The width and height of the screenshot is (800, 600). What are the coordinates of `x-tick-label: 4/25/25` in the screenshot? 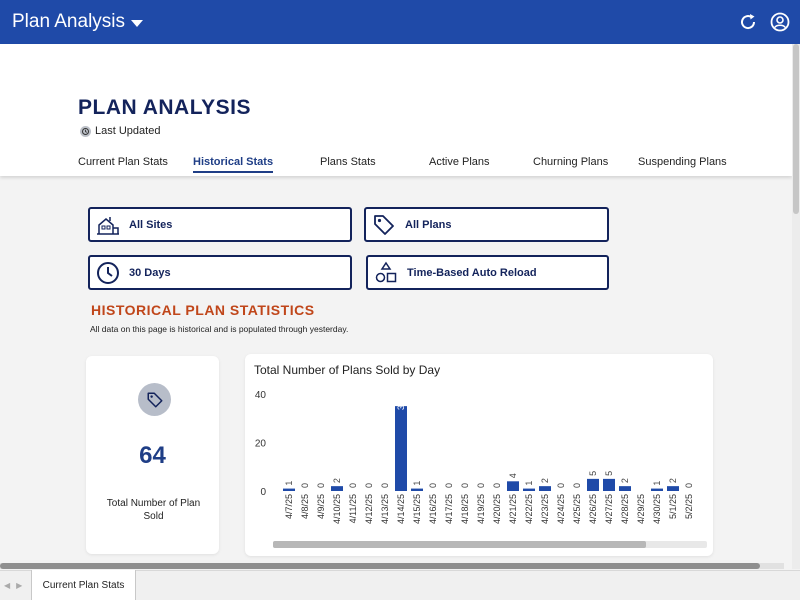 It's located at (577, 509).